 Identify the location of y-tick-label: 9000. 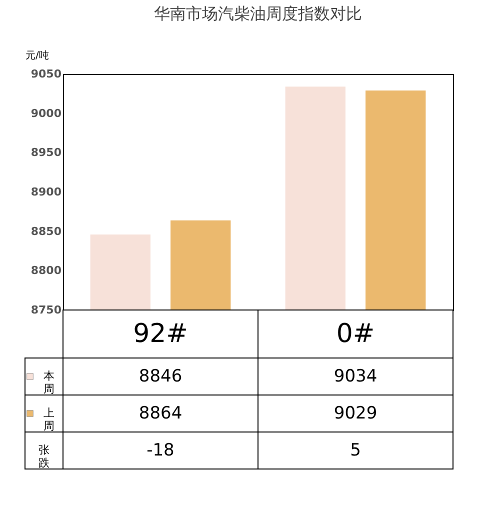
(46, 113).